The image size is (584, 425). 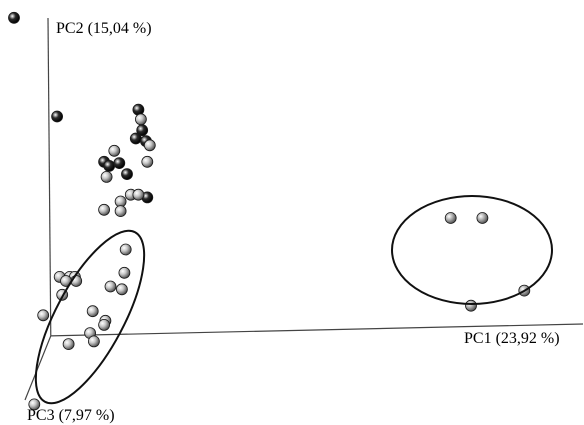 I want to click on pc3-axis-label: PC3 (7,97 %), so click(x=71, y=415).